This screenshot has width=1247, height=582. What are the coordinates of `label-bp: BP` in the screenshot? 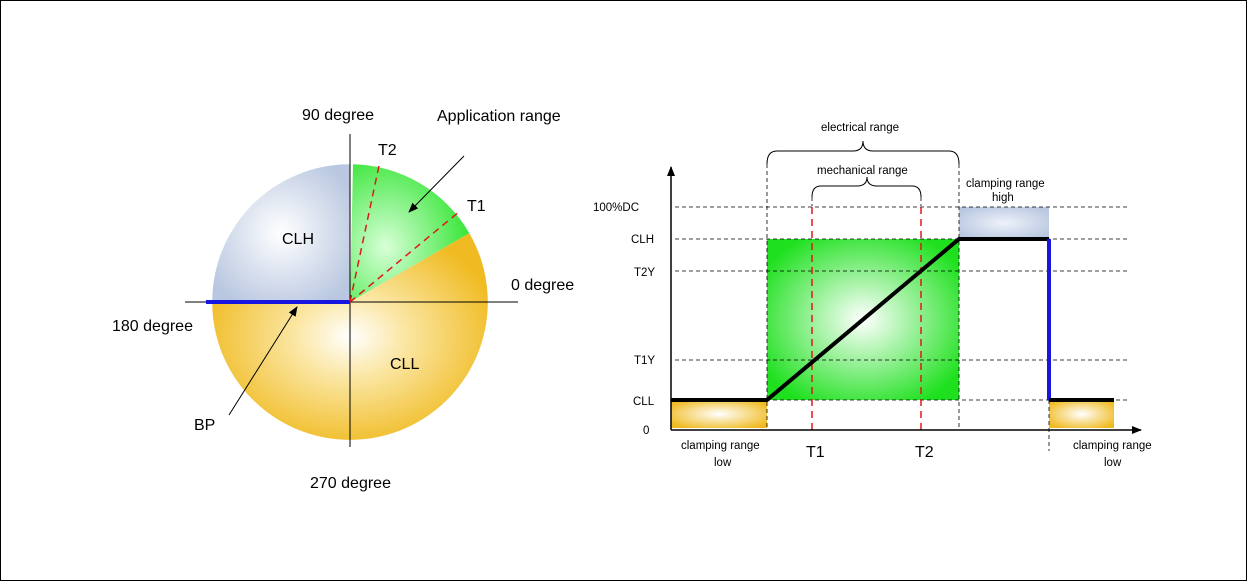 It's located at (204, 425).